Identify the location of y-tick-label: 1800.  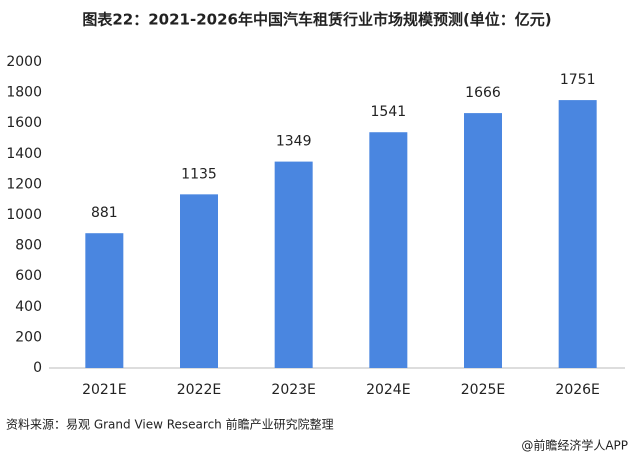
(24, 93).